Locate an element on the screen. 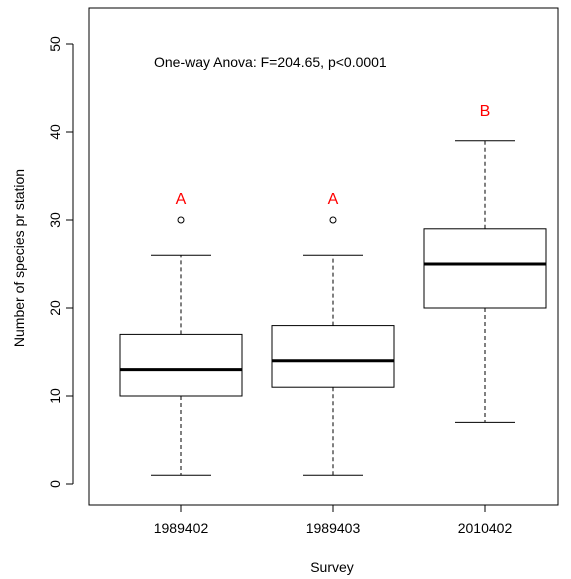  y-tick-label: 0 is located at coordinates (55, 484).